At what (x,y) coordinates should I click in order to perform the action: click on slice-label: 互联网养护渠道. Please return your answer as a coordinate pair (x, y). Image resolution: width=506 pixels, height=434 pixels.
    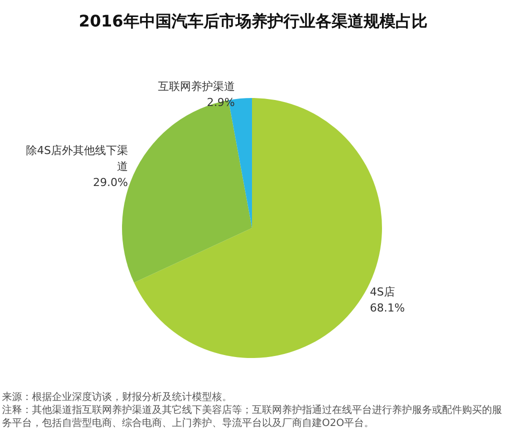
    Looking at the image, I should click on (196, 87).